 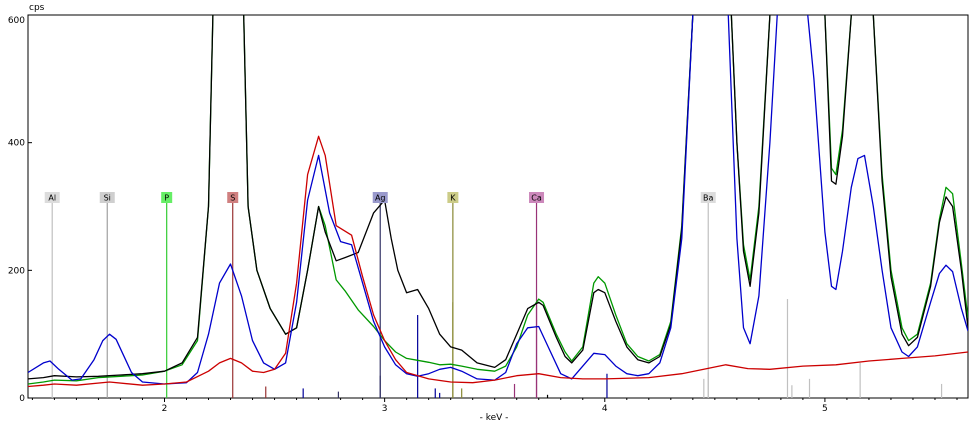 What do you see at coordinates (16, 144) in the screenshot?
I see `y-tick-label: 400` at bounding box center [16, 144].